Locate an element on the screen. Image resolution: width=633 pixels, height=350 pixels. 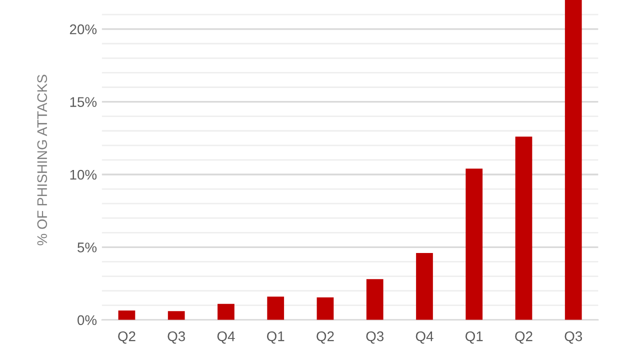
y-tick-label: 0% is located at coordinates (87, 320).